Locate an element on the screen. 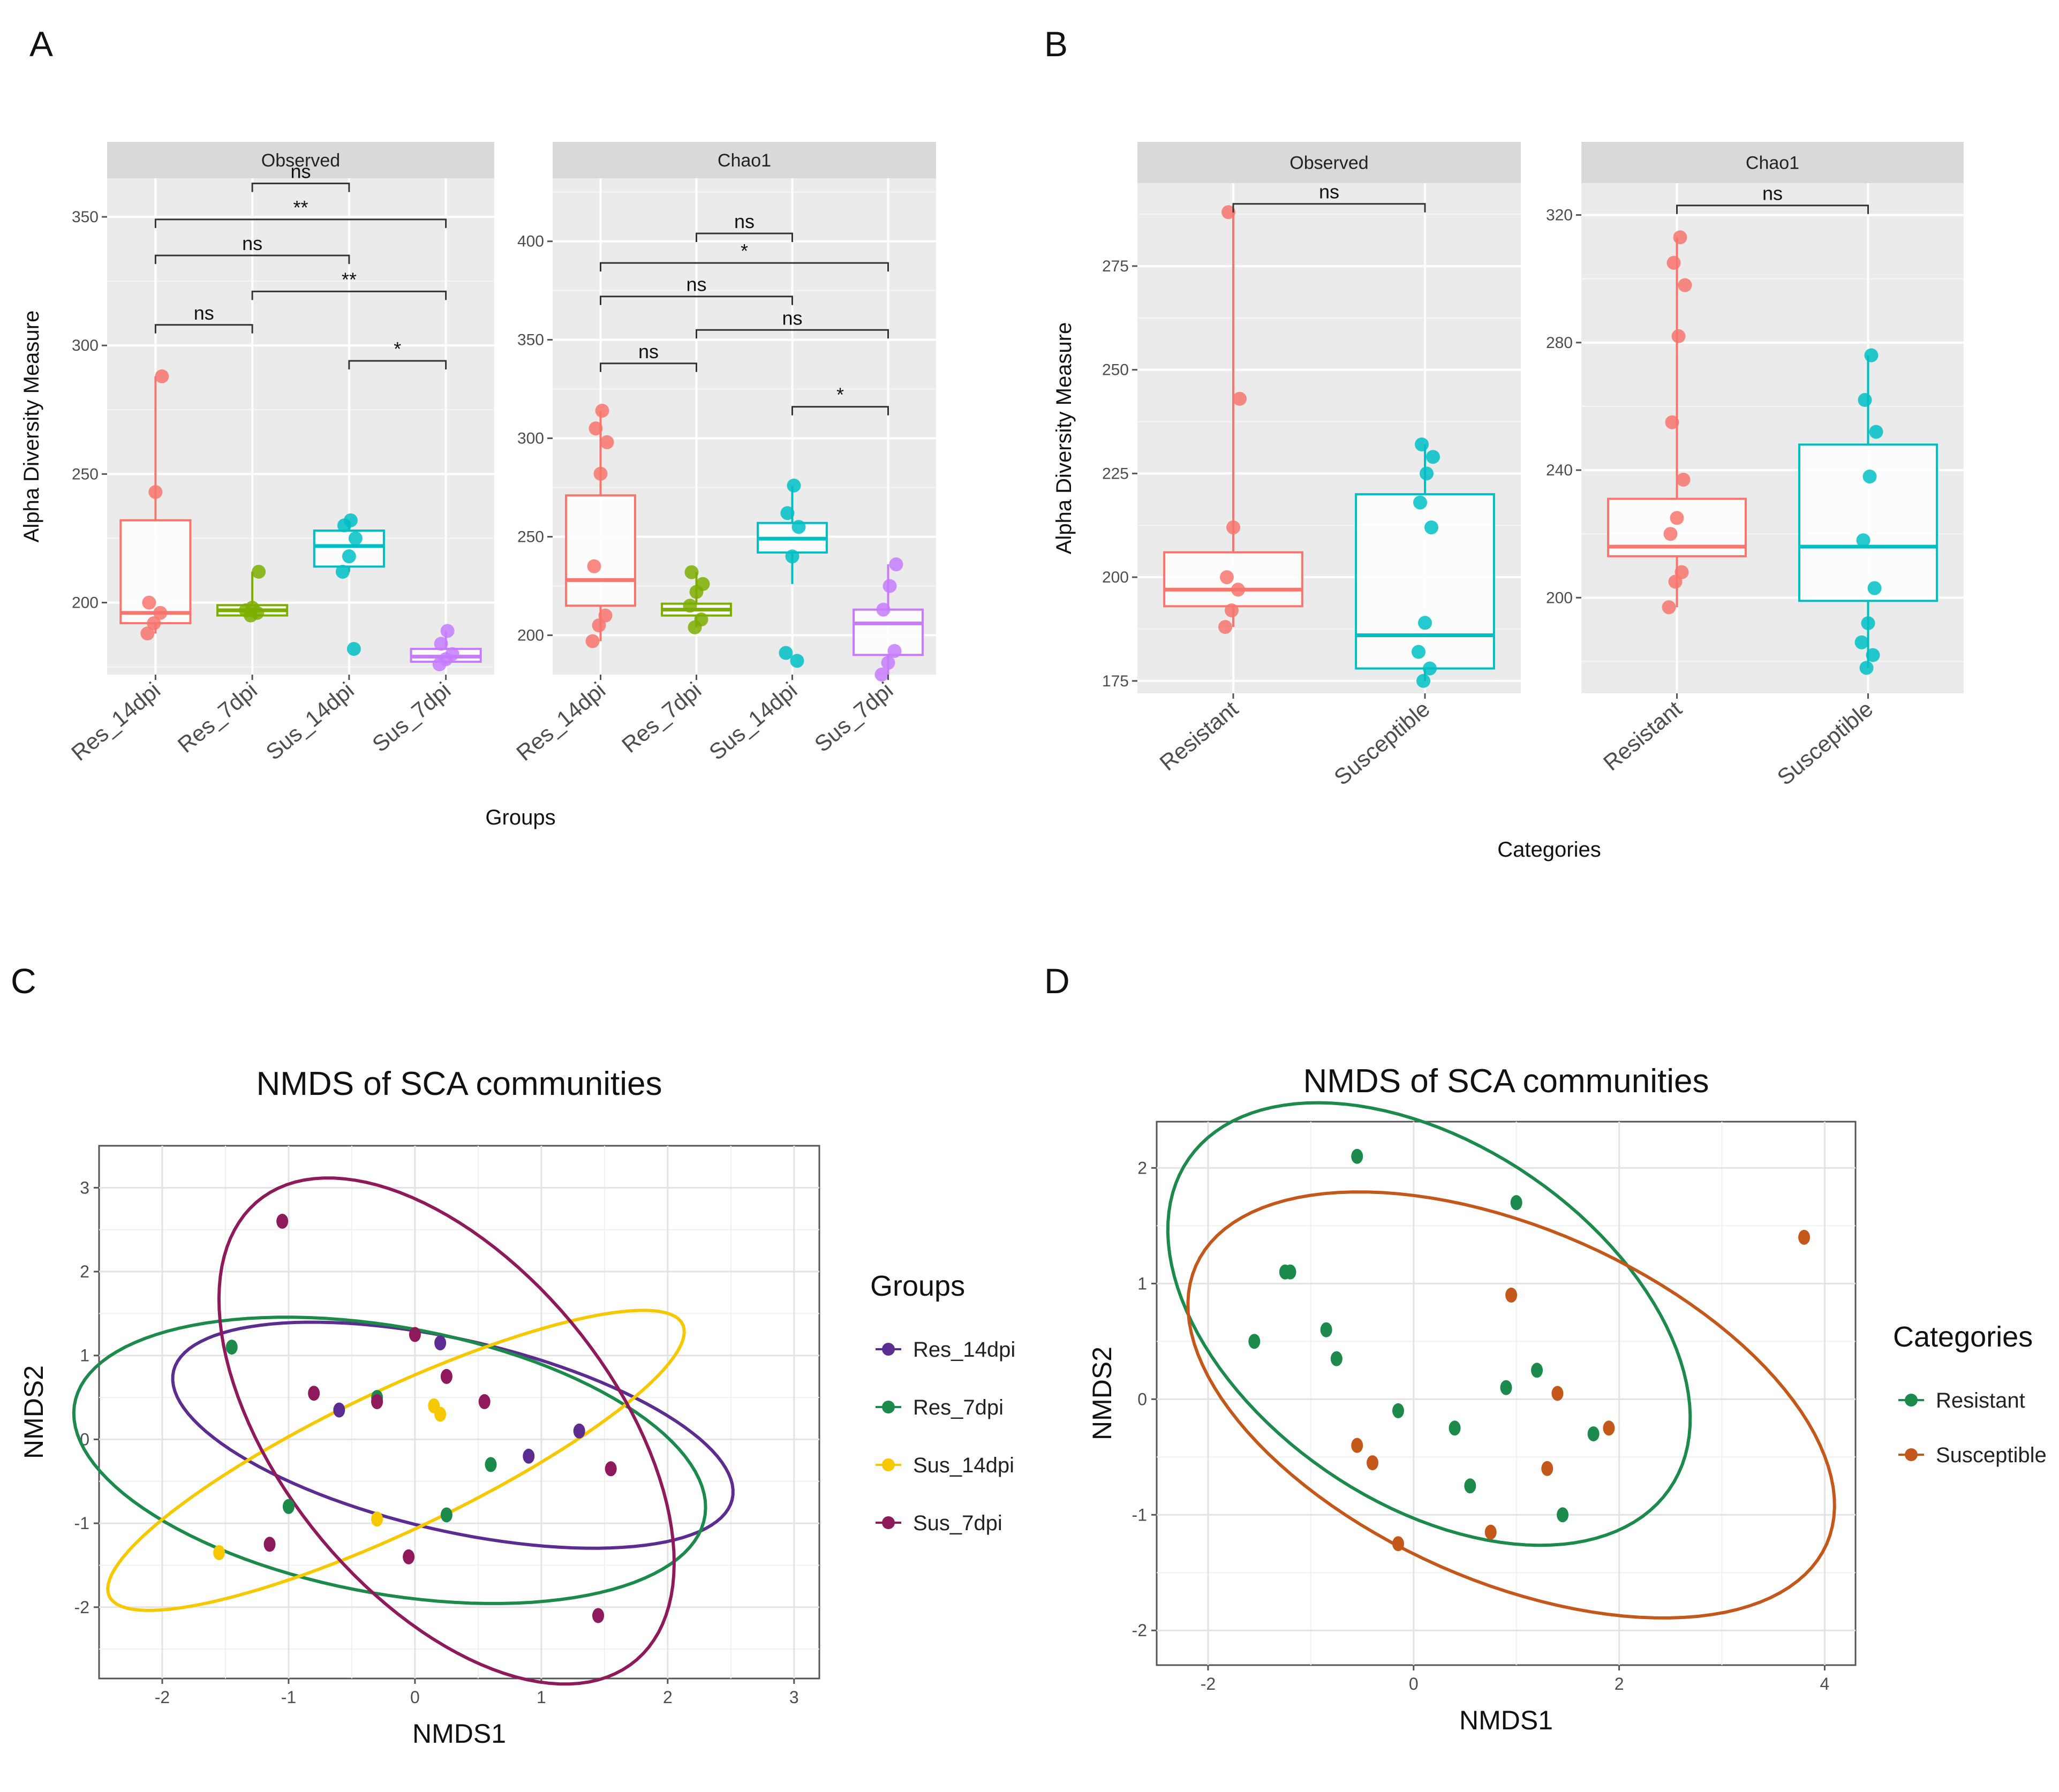 Image resolution: width=2059 pixels, height=1792 pixels. x-tick-label: Resistant is located at coordinates (1642, 736).